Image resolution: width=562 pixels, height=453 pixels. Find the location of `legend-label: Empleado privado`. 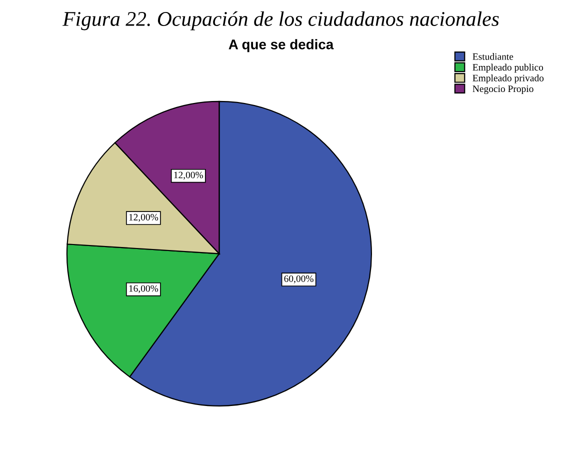

legend-label: Empleado privado is located at coordinates (508, 79).